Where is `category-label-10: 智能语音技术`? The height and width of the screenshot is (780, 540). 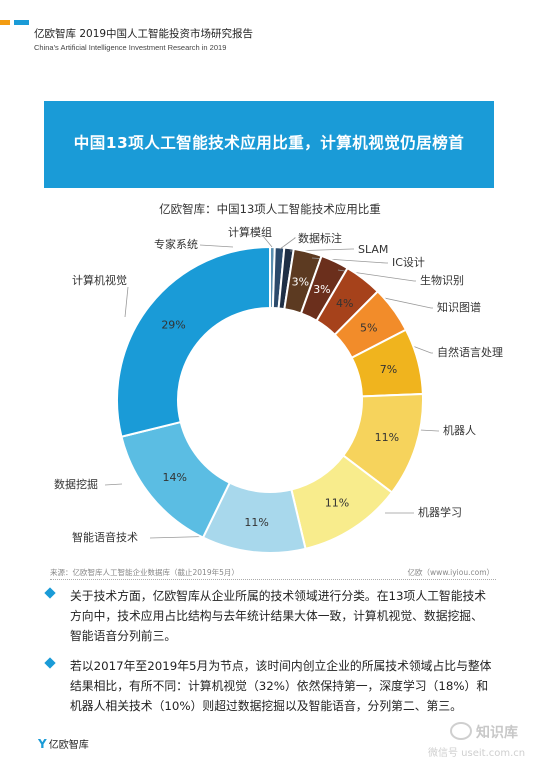
category-label-10: 智能语音技术 is located at coordinates (105, 537).